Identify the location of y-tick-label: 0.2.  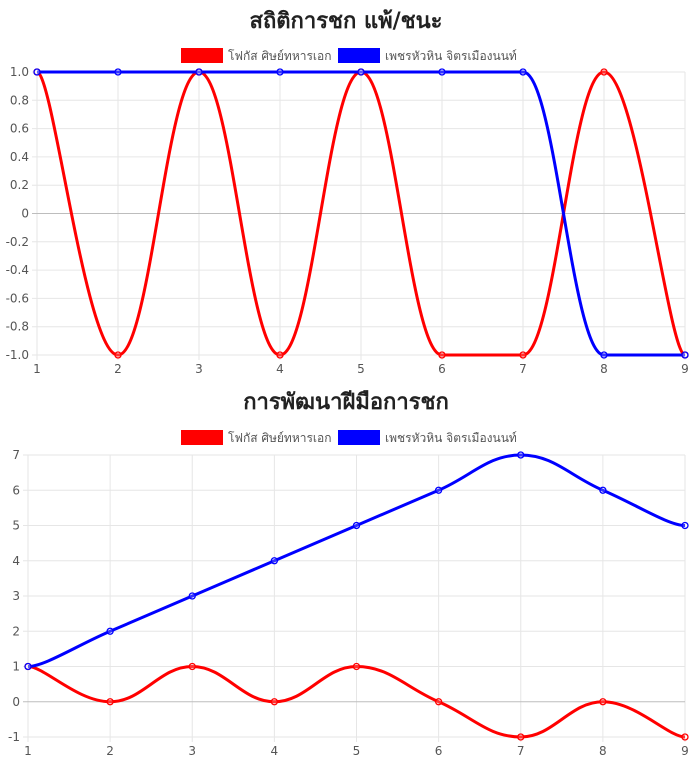
(19, 185).